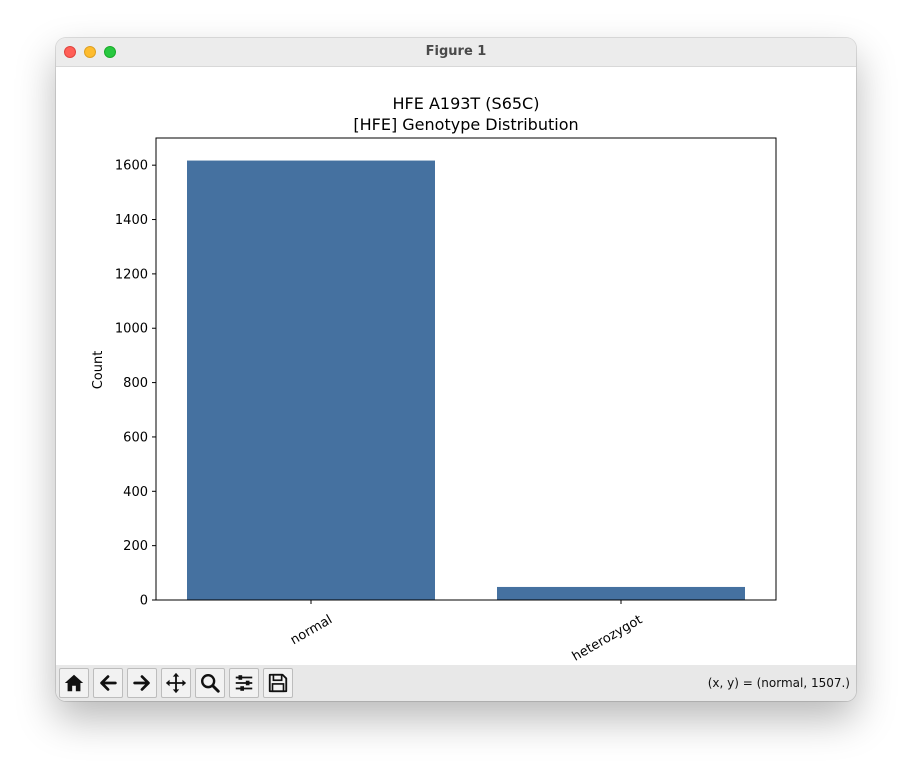  I want to click on y-tick-label: 800, so click(135, 383).